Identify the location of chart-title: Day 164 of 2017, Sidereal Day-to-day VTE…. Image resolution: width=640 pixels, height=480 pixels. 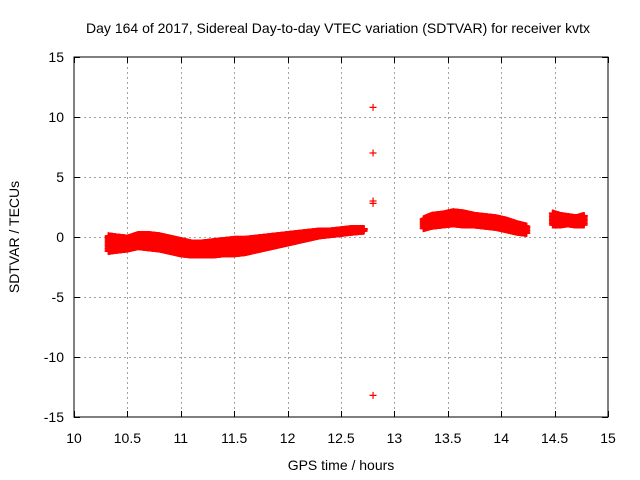
(338, 28).